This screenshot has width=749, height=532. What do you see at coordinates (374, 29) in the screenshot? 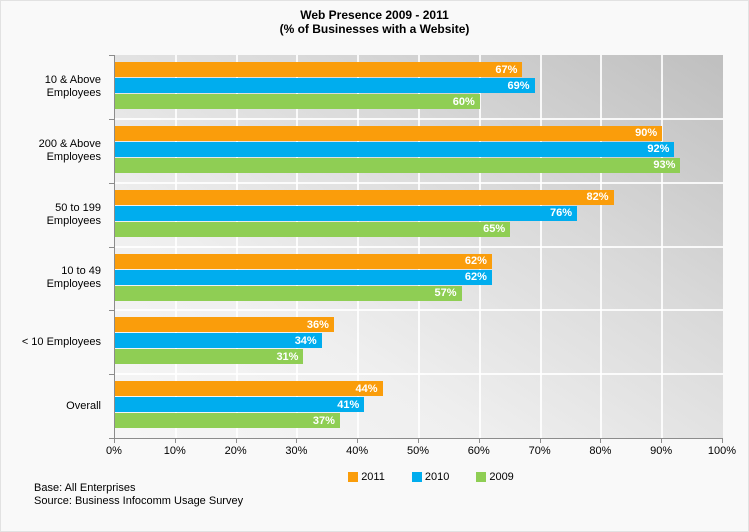
I see `chart-subtitle: (% of Businesses with a Website)` at bounding box center [374, 29].